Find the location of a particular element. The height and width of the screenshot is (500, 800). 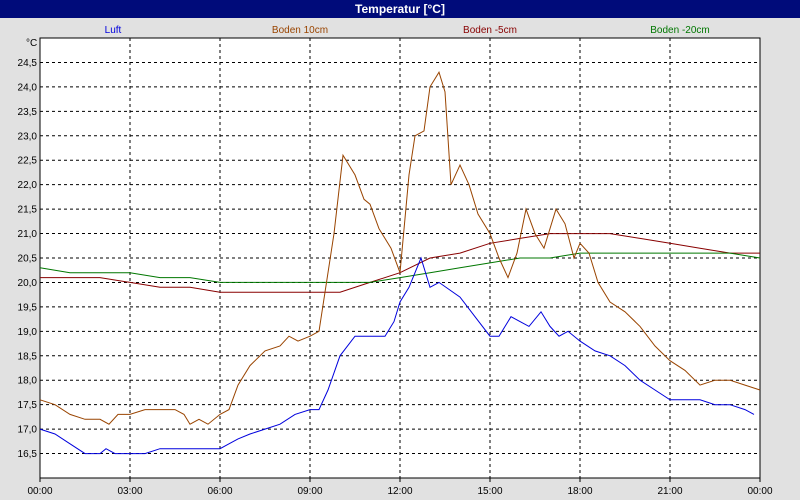

y-tick-label: 19,5 is located at coordinates (28, 307).